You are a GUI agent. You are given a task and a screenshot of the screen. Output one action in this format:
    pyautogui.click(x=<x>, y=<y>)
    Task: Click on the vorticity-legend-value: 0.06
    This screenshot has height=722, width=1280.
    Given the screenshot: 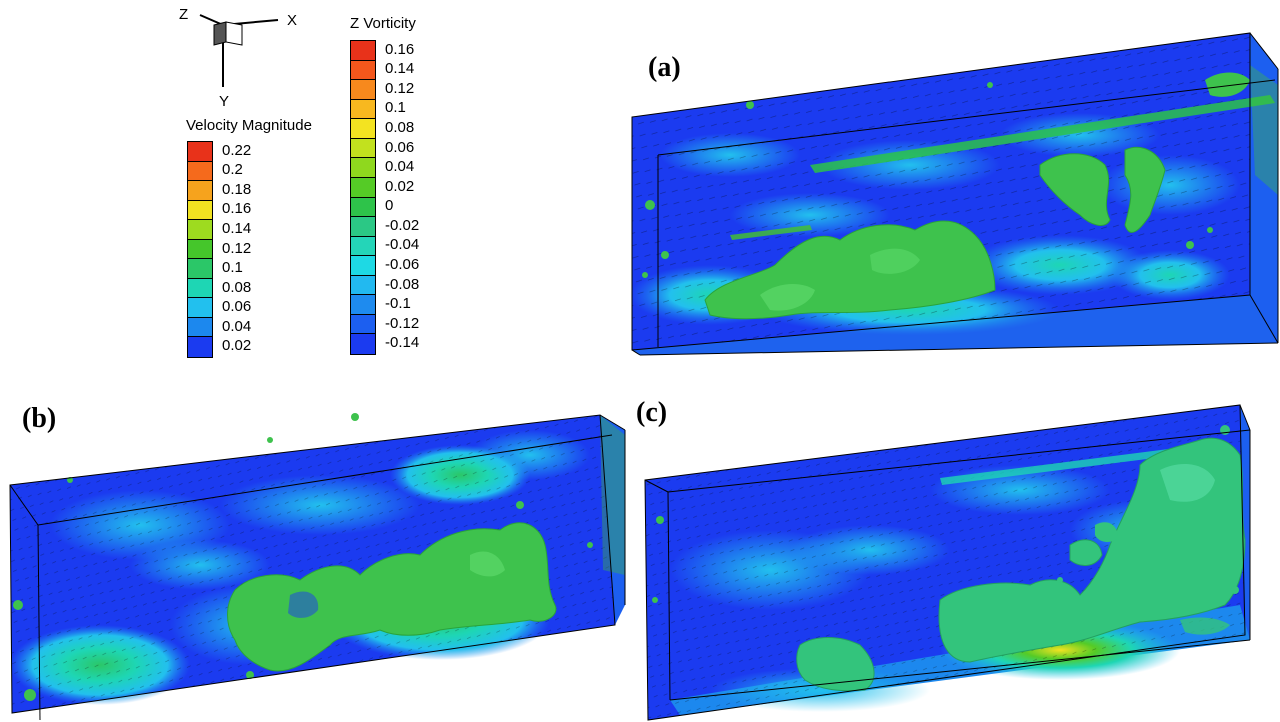 What is the action you would take?
    pyautogui.click(x=400, y=147)
    